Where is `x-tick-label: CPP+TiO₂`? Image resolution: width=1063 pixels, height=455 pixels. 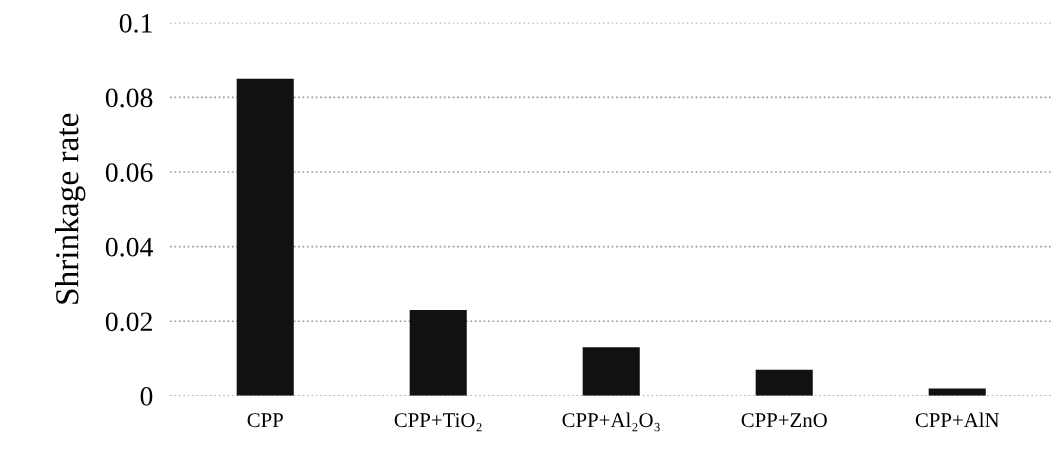 x-tick-label: CPP+TiO₂ is located at coordinates (438, 422).